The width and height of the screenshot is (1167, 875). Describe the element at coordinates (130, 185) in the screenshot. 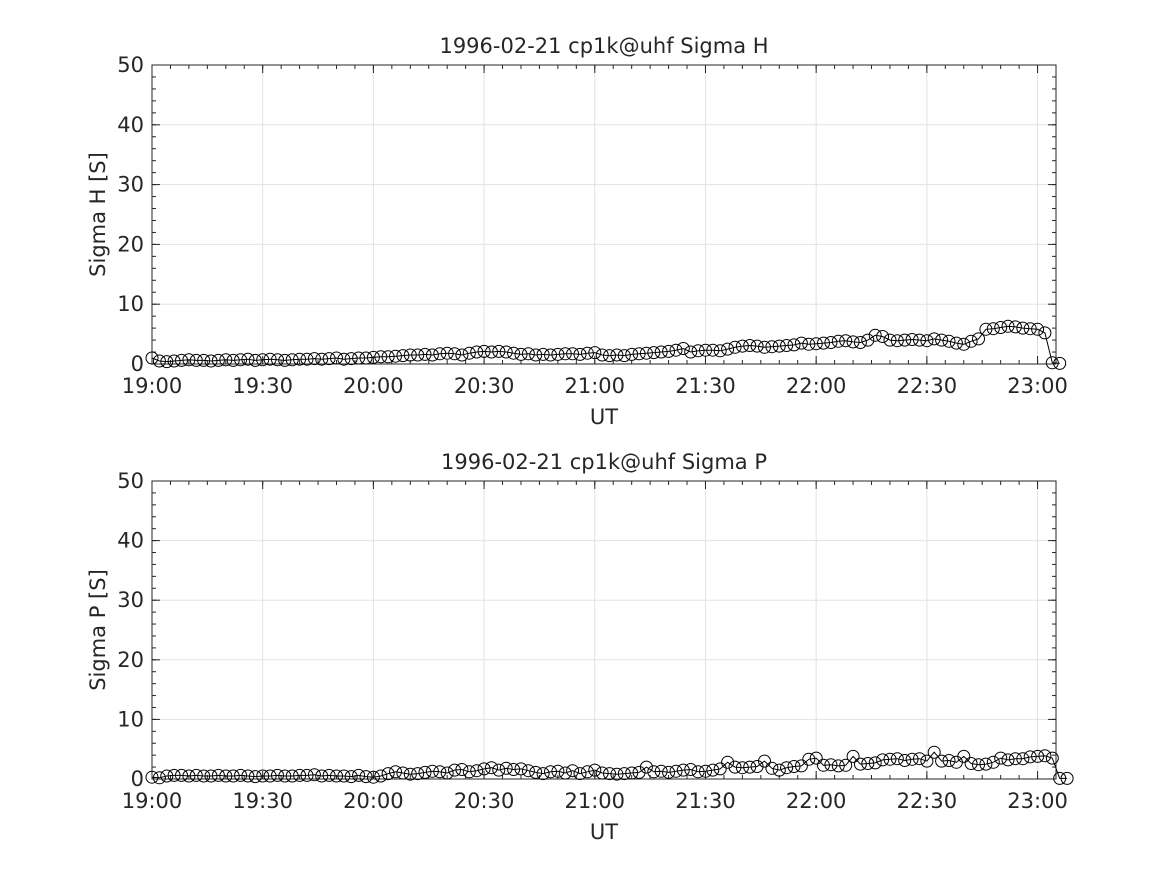

I see `y-tick-label: 30` at that location.